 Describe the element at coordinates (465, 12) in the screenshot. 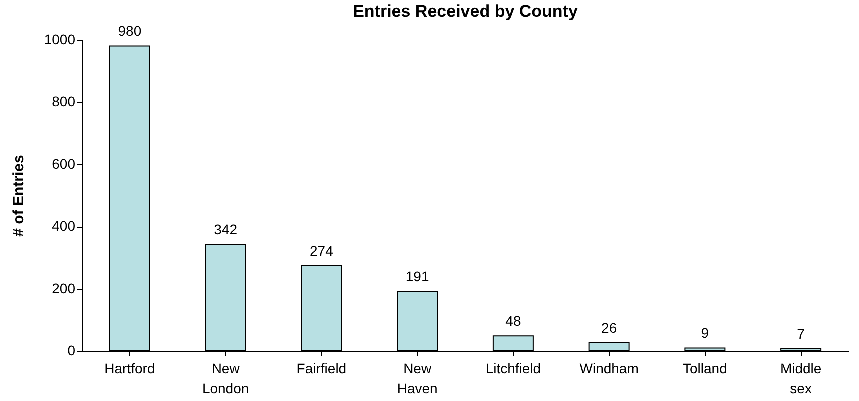

I see `chart-title: Entries Received by County` at that location.